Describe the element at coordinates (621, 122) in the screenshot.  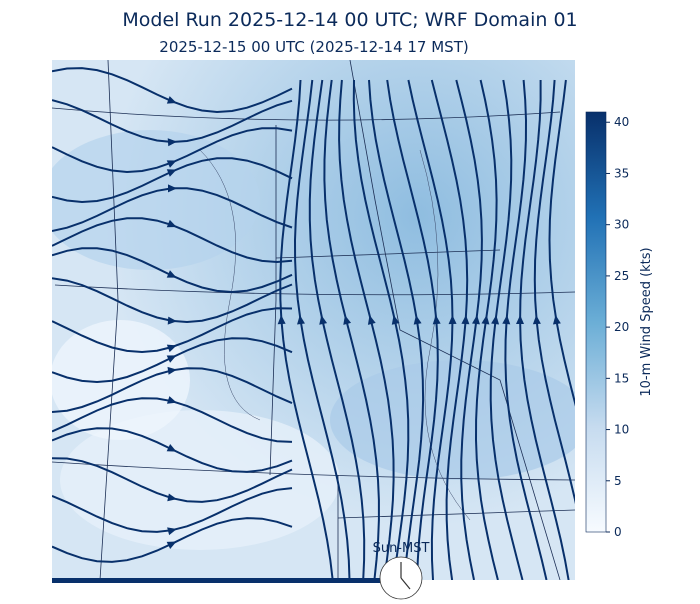
I see `colorbar-tick-label: 40` at that location.